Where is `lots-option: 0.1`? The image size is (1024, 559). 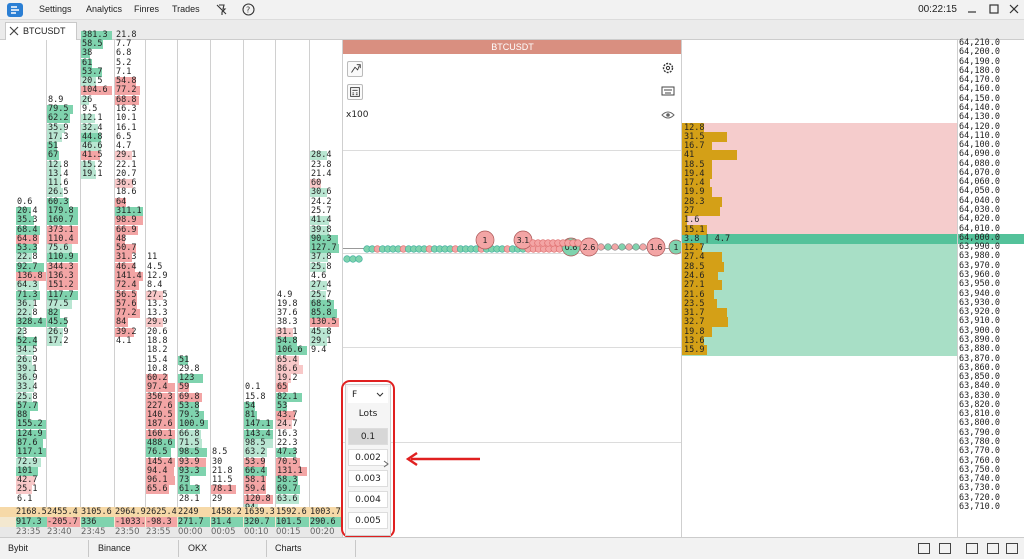 lots-option: 0.1 is located at coordinates (368, 436).